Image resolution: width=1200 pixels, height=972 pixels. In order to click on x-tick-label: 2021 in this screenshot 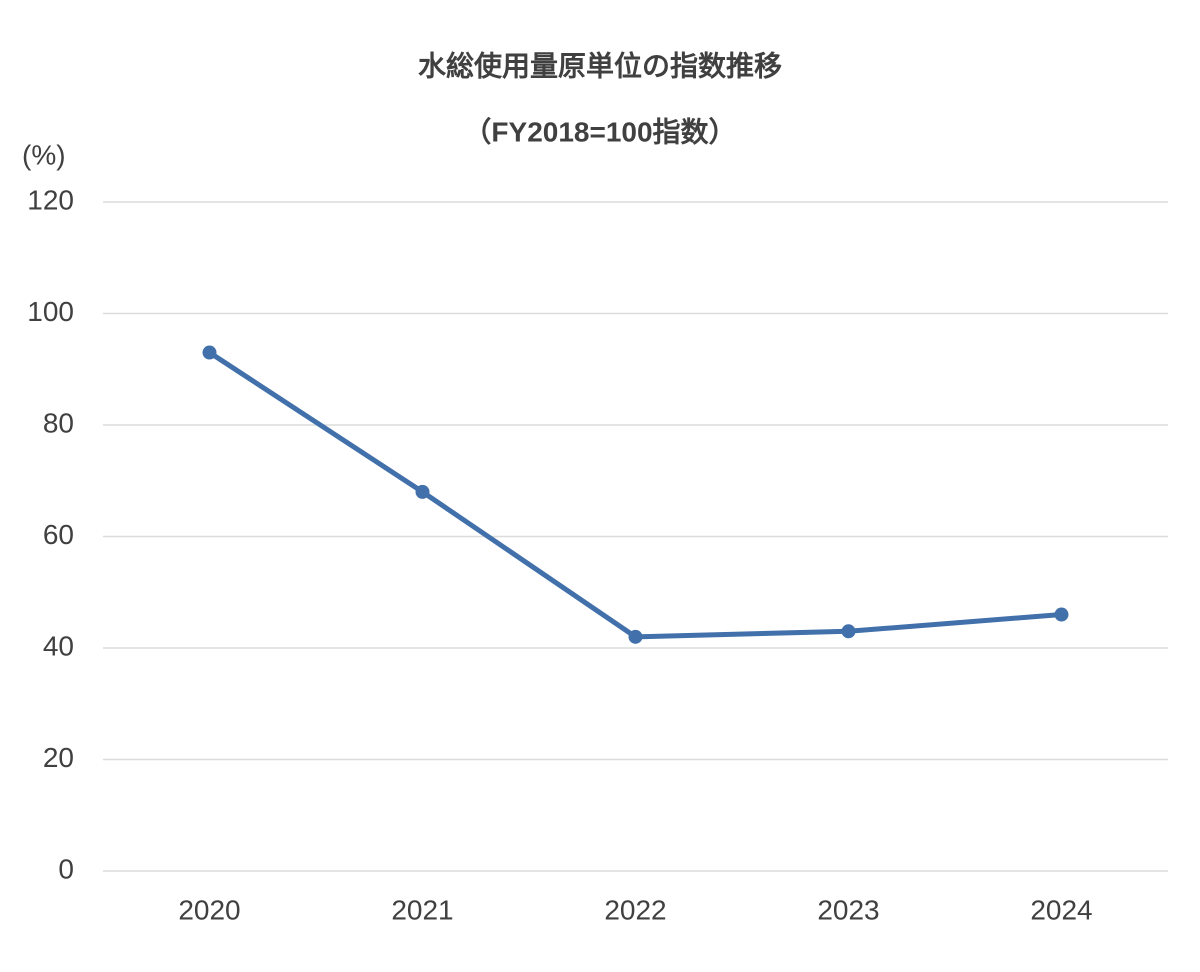, I will do `click(422, 909)`.